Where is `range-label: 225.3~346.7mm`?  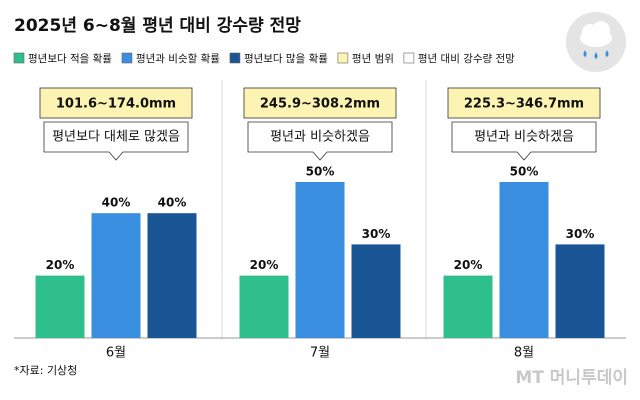 range-label: 225.3~346.7mm is located at coordinates (524, 104).